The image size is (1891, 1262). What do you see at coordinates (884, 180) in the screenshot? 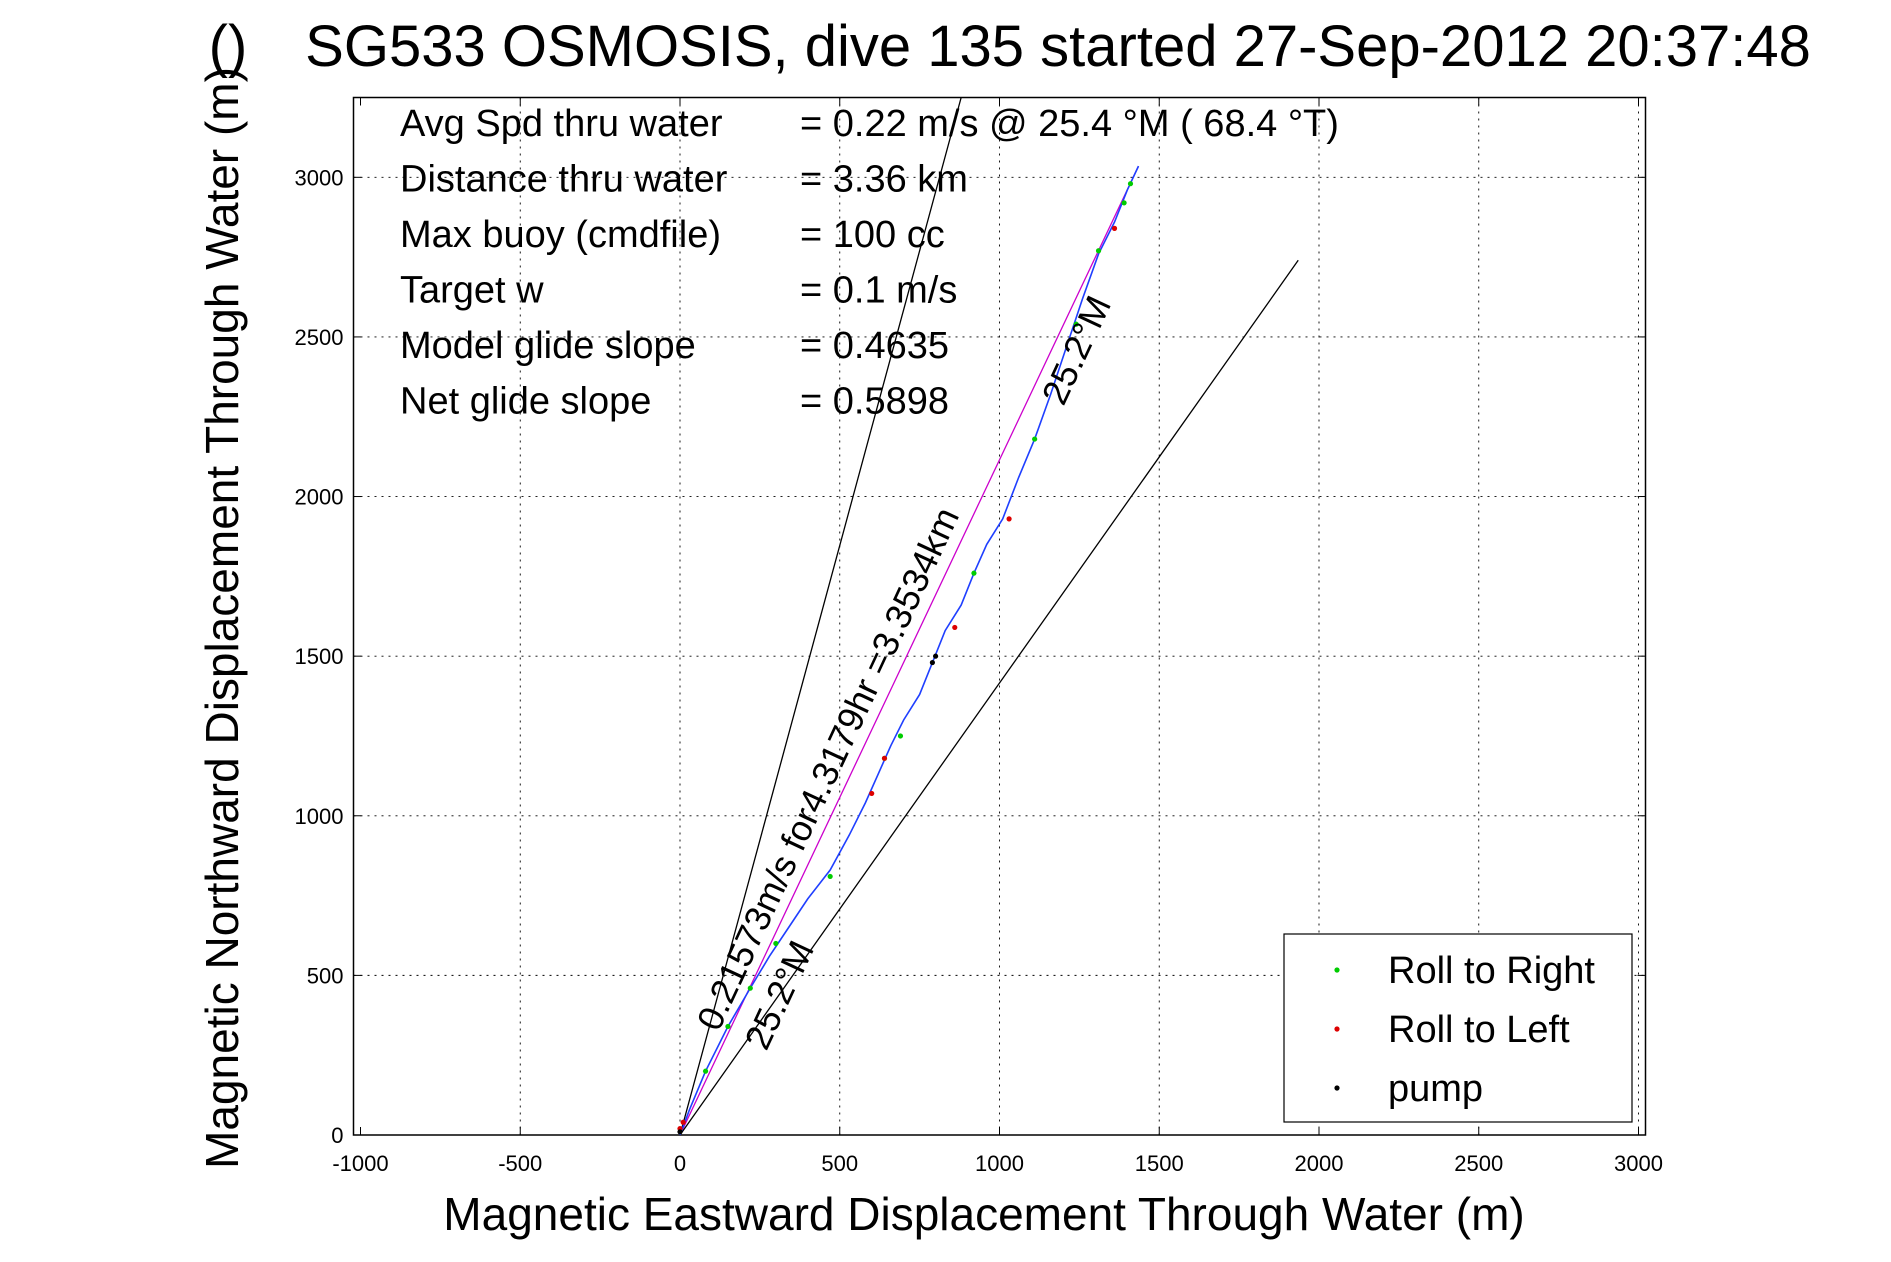
I see `stat-value: = 3.36 km` at bounding box center [884, 180].